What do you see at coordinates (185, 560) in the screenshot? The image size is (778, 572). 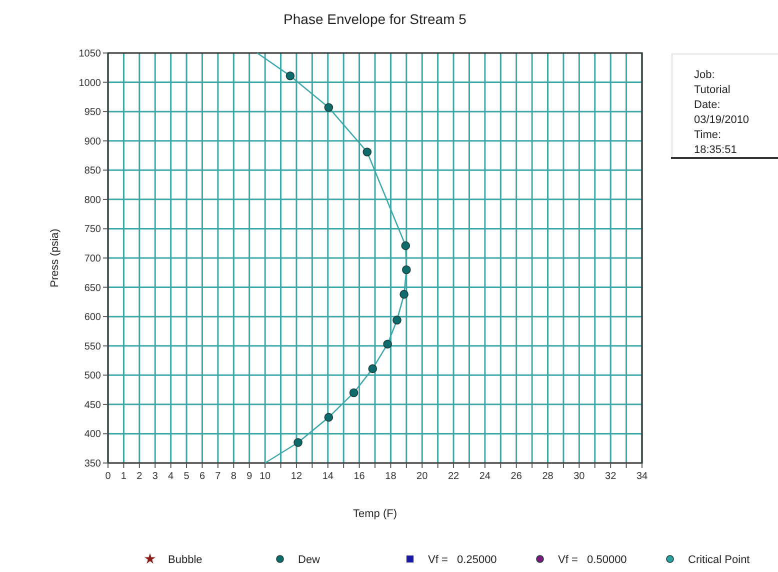 I see `legend-label: Bubble` at bounding box center [185, 560].